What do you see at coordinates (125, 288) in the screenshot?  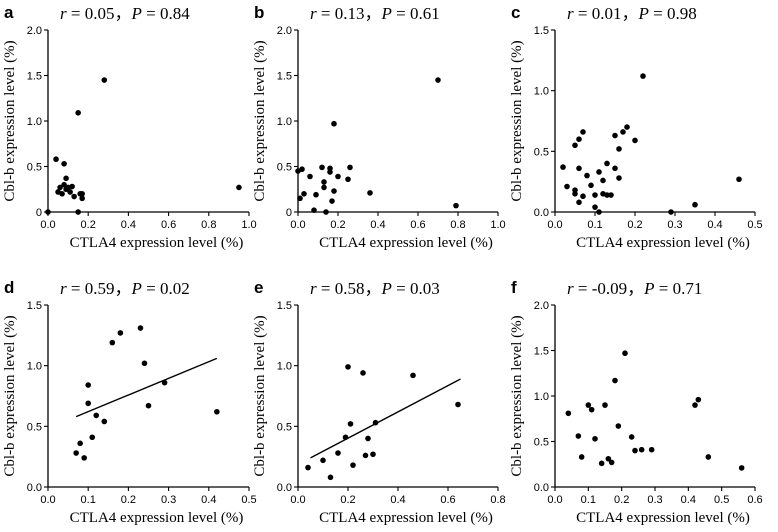 I see `correlation-stat: r = 0.59，P = 0.02` at bounding box center [125, 288].